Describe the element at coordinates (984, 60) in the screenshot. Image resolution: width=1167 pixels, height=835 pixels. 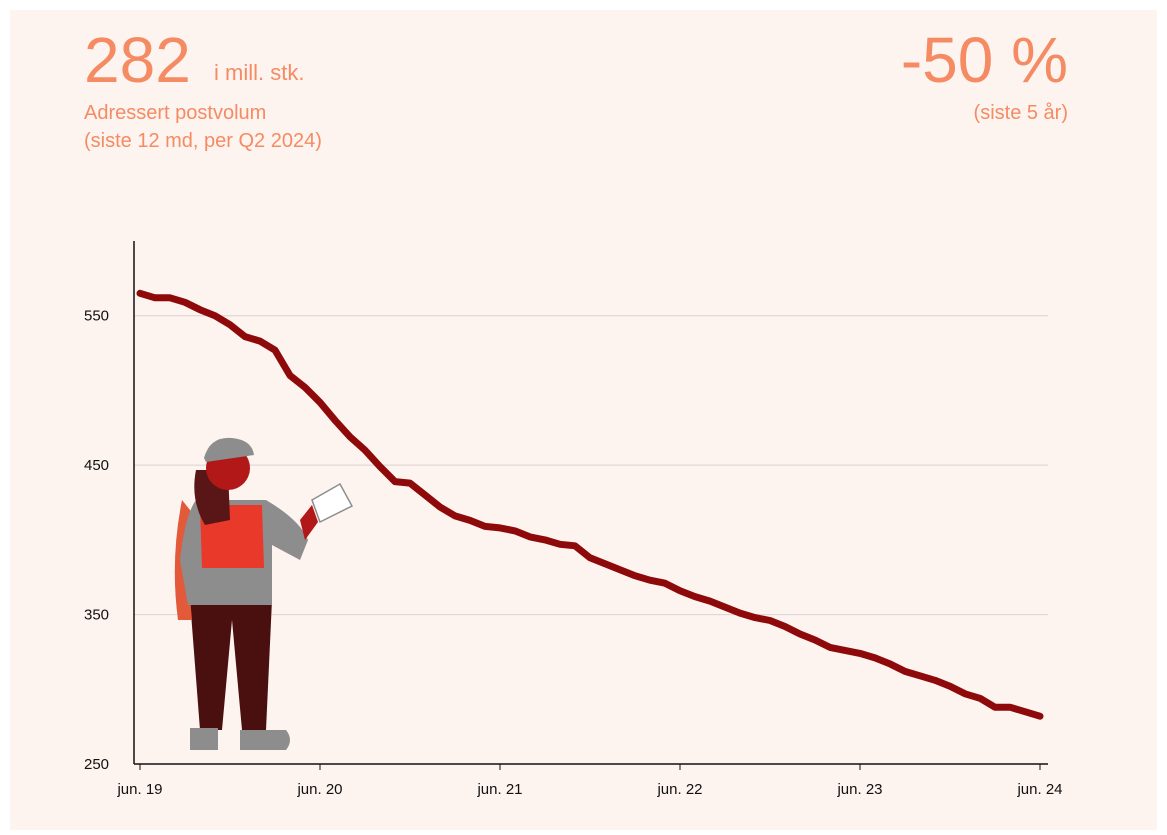
I see `kpi-change: -50 %` at that location.